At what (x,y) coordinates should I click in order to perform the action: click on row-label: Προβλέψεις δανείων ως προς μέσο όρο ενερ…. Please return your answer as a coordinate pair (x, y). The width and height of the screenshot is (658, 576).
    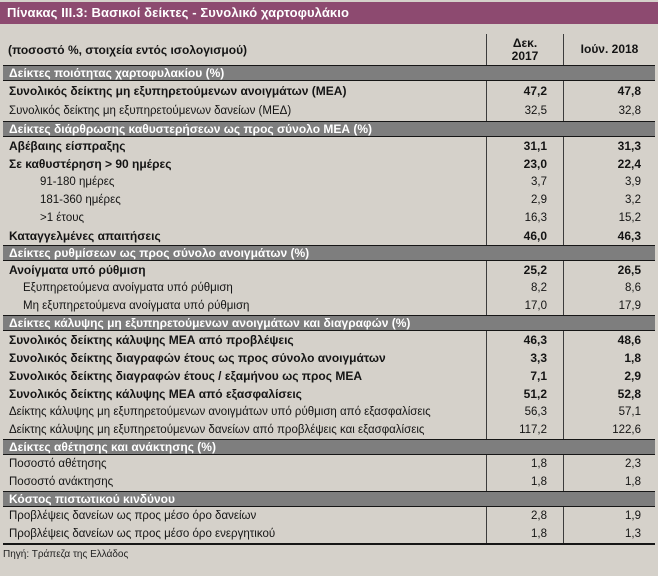
    Looking at the image, I should click on (142, 534).